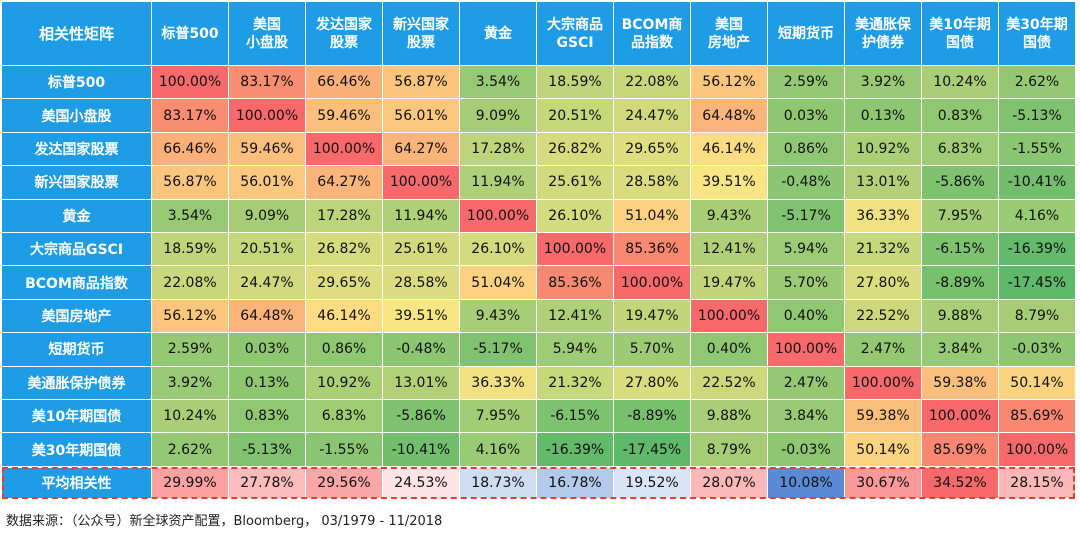 The width and height of the screenshot is (1080, 540). What do you see at coordinates (498, 34) in the screenshot?
I see `column-header: 黄金` at bounding box center [498, 34].